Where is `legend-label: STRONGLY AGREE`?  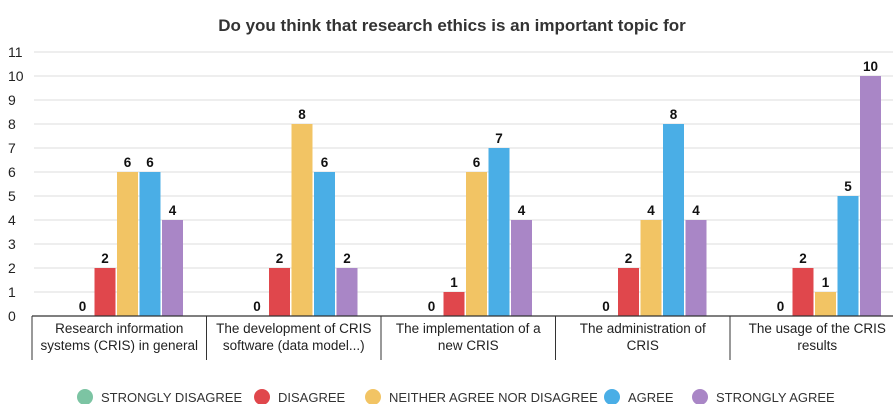
legend-label: STRONGLY AGREE is located at coordinates (775, 397).